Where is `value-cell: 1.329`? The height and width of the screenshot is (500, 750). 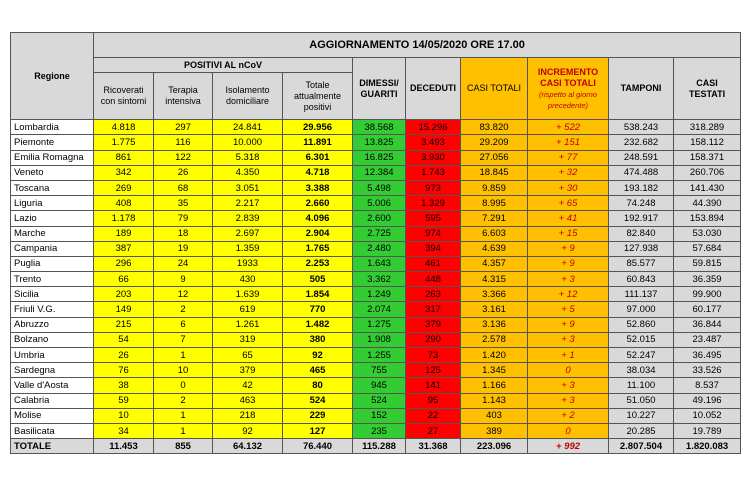 value-cell: 1.329 is located at coordinates (433, 203).